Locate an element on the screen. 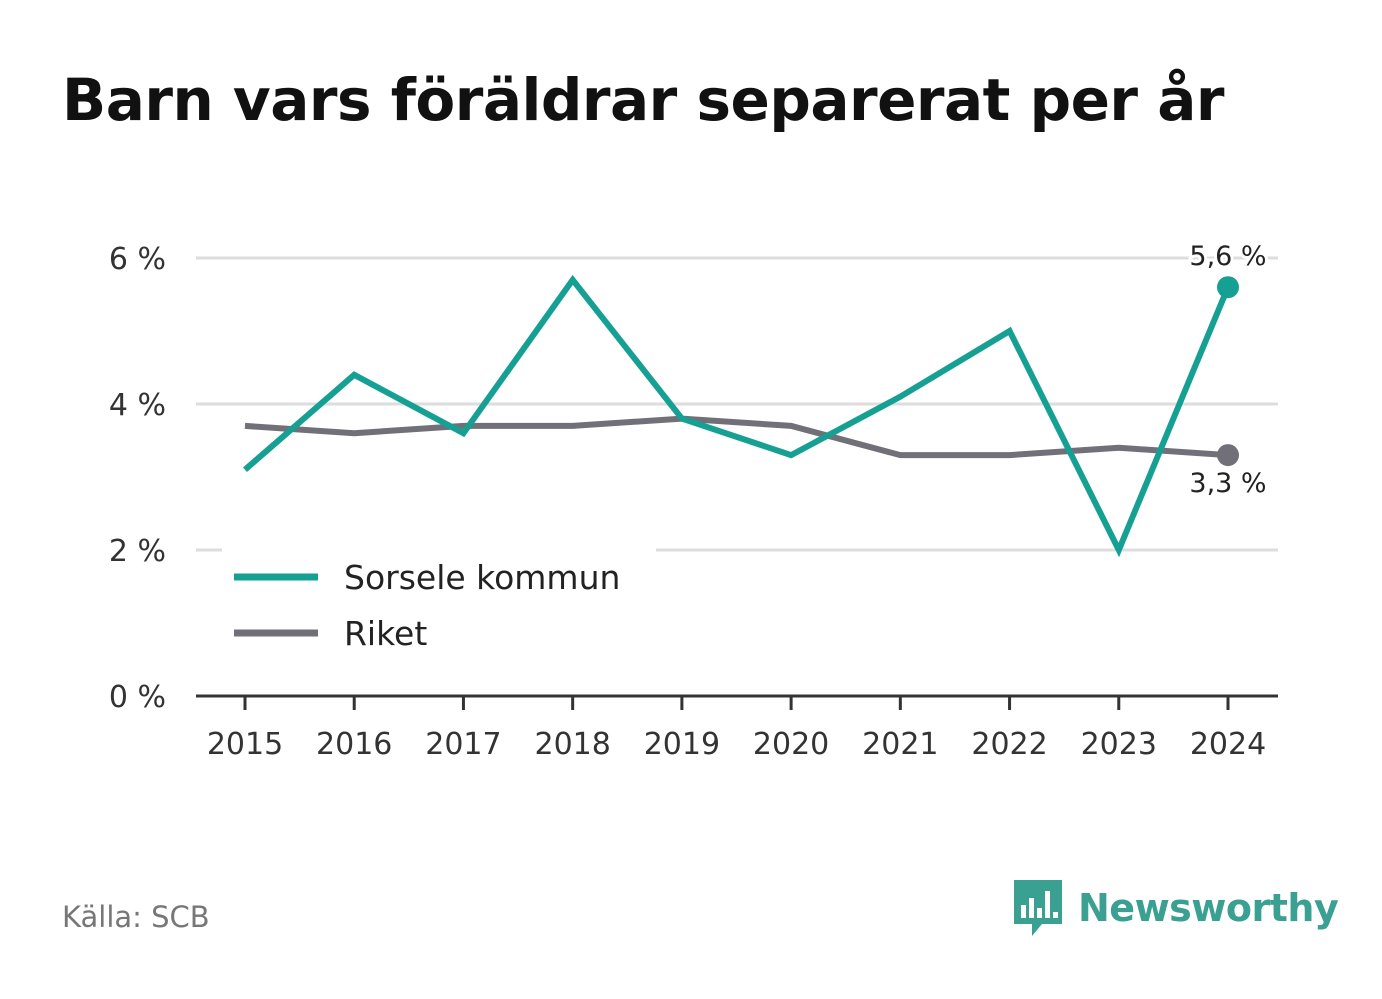 This screenshot has width=1382, height=999. chart-title: Barn vars föräldrar separerat per år is located at coordinates (643, 100).